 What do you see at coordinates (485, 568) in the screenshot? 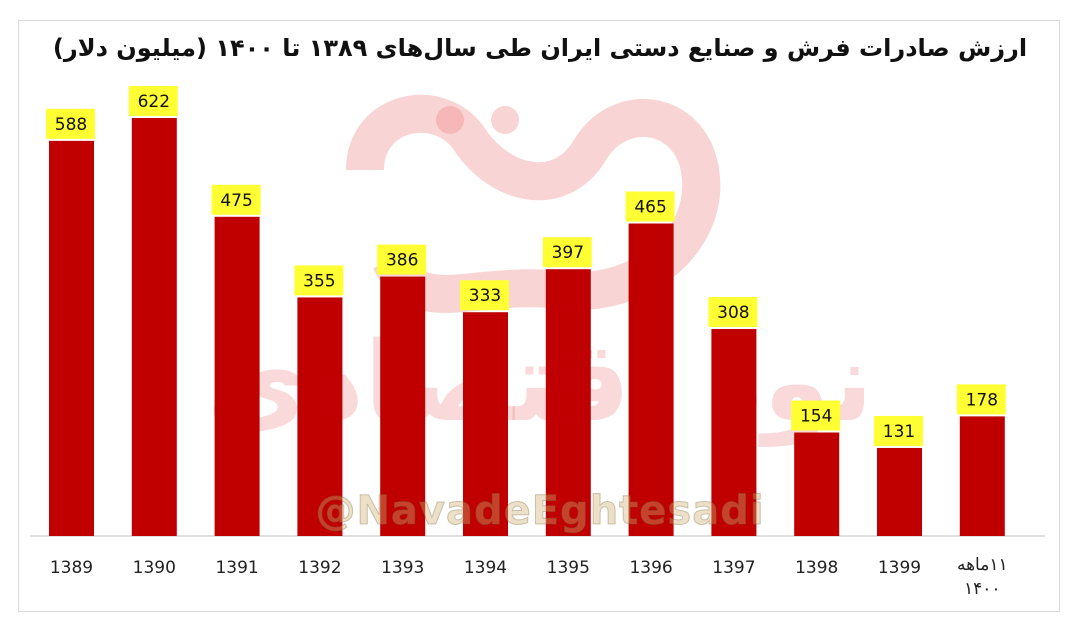
I see `x-tick-label-5: 1394` at bounding box center [485, 568].